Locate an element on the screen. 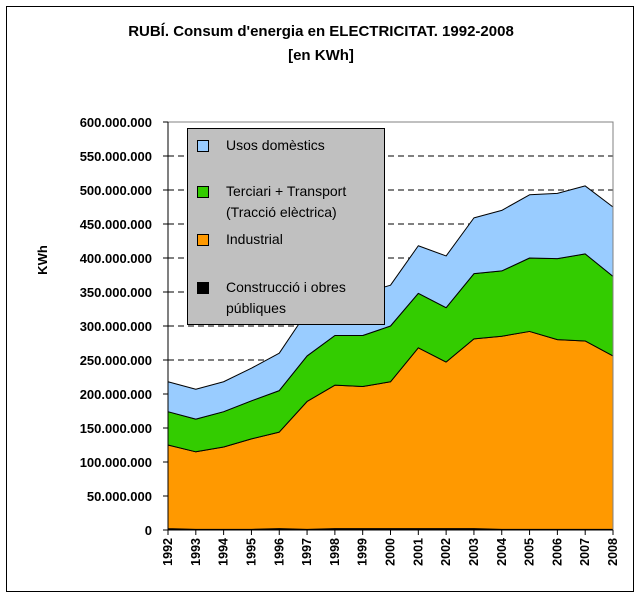  x-tick-label: 1998 is located at coordinates (335, 552).